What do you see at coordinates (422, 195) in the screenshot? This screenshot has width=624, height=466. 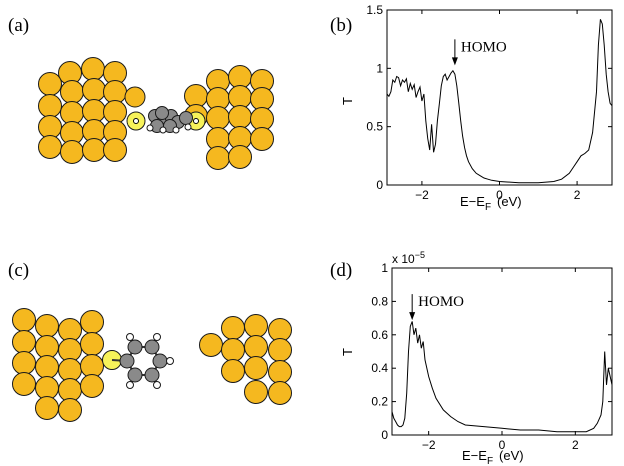 I see `xtick-label-b: −2` at bounding box center [422, 195].